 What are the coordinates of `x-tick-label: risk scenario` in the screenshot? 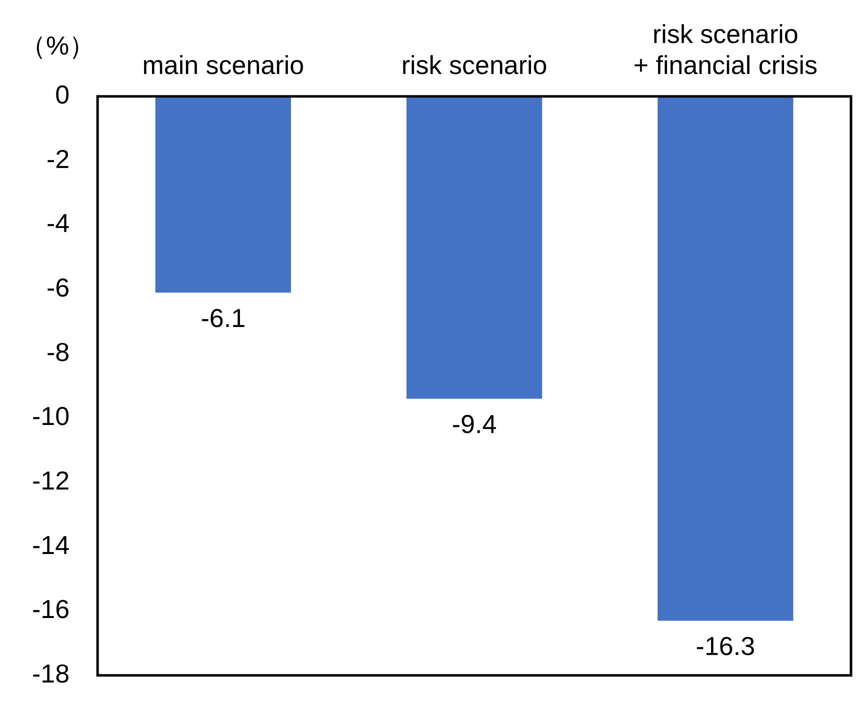 It's located at (474, 65).